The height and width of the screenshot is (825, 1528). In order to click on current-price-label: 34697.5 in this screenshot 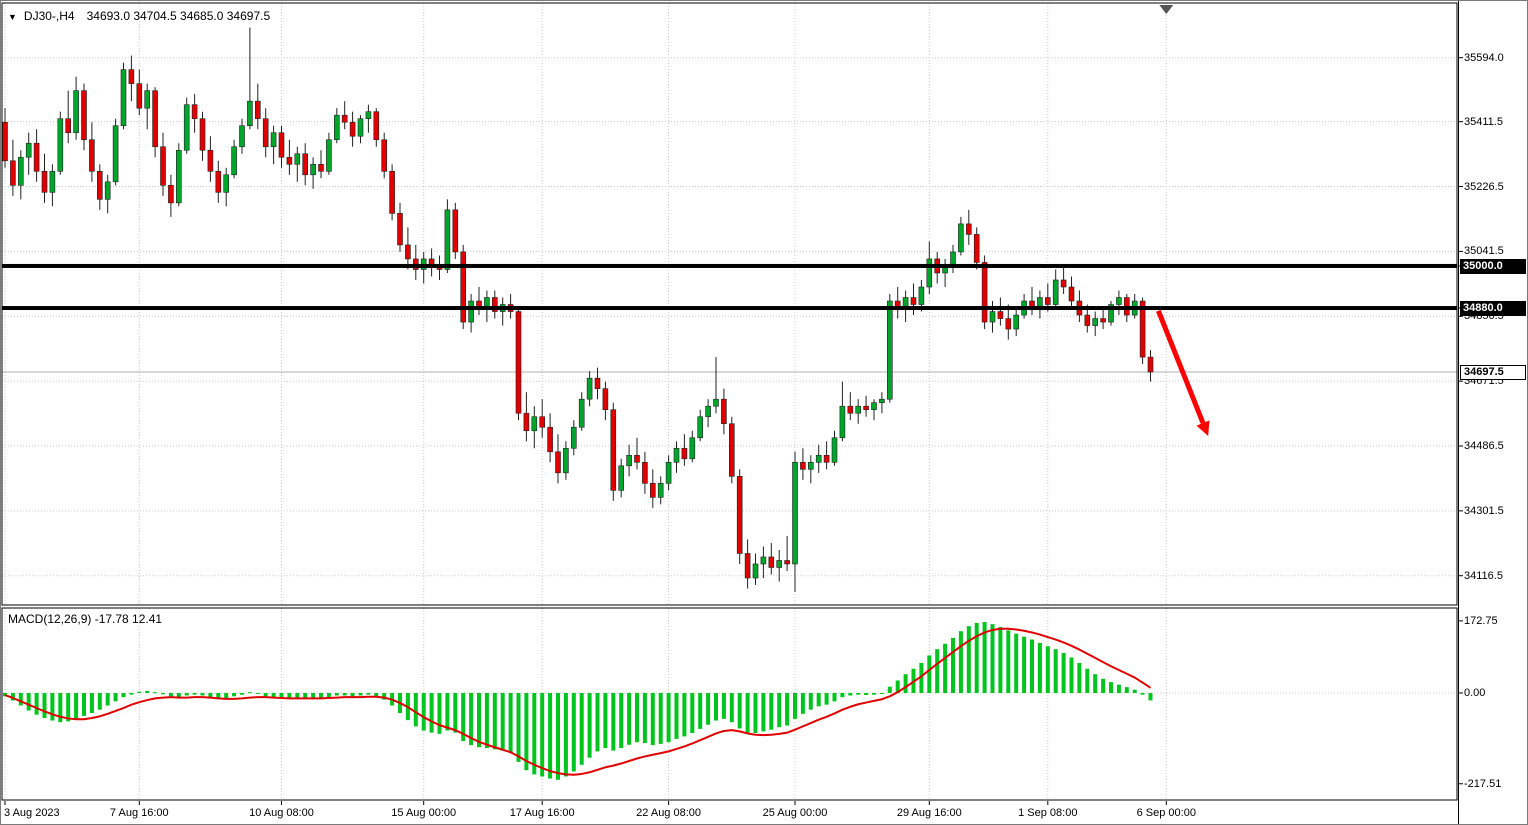, I will do `click(1493, 373)`.